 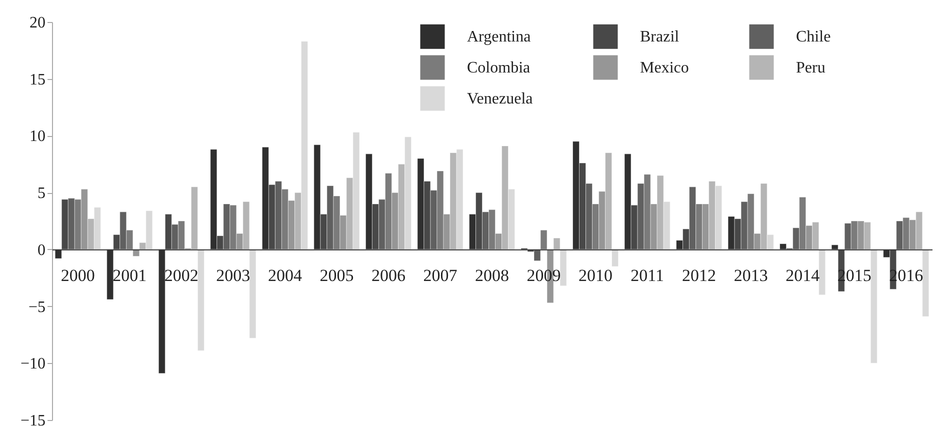 What do you see at coordinates (499, 37) in the screenshot?
I see `legend-label: Argentina` at bounding box center [499, 37].